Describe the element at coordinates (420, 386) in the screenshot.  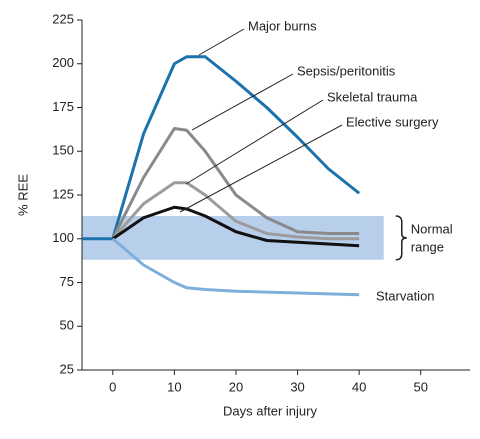
I see `x-tick-label: 50` at that location.